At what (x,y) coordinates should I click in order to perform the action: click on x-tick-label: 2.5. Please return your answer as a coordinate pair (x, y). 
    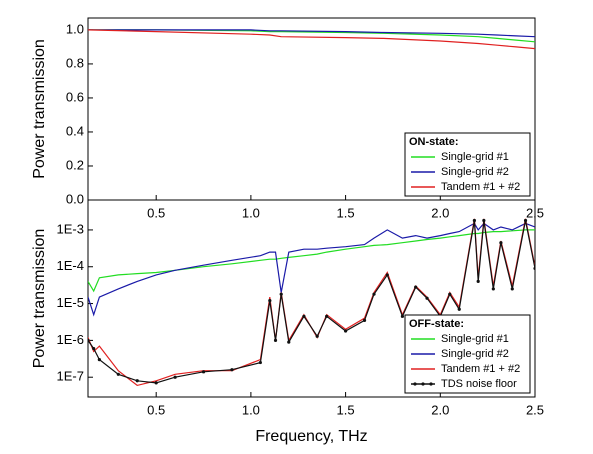
    Looking at the image, I should click on (535, 409).